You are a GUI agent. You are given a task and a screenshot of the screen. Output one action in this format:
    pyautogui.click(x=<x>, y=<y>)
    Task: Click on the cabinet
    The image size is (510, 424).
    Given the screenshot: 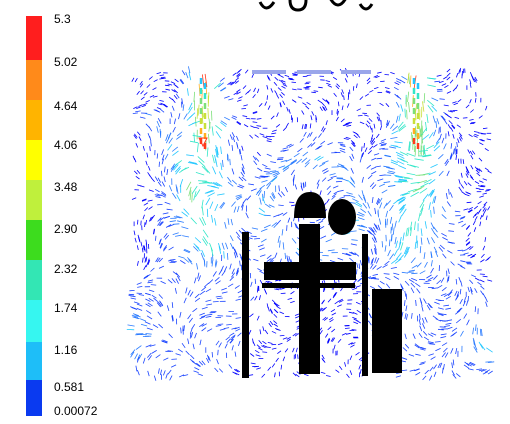 What is the action you would take?
    pyautogui.click(x=387, y=331)
    